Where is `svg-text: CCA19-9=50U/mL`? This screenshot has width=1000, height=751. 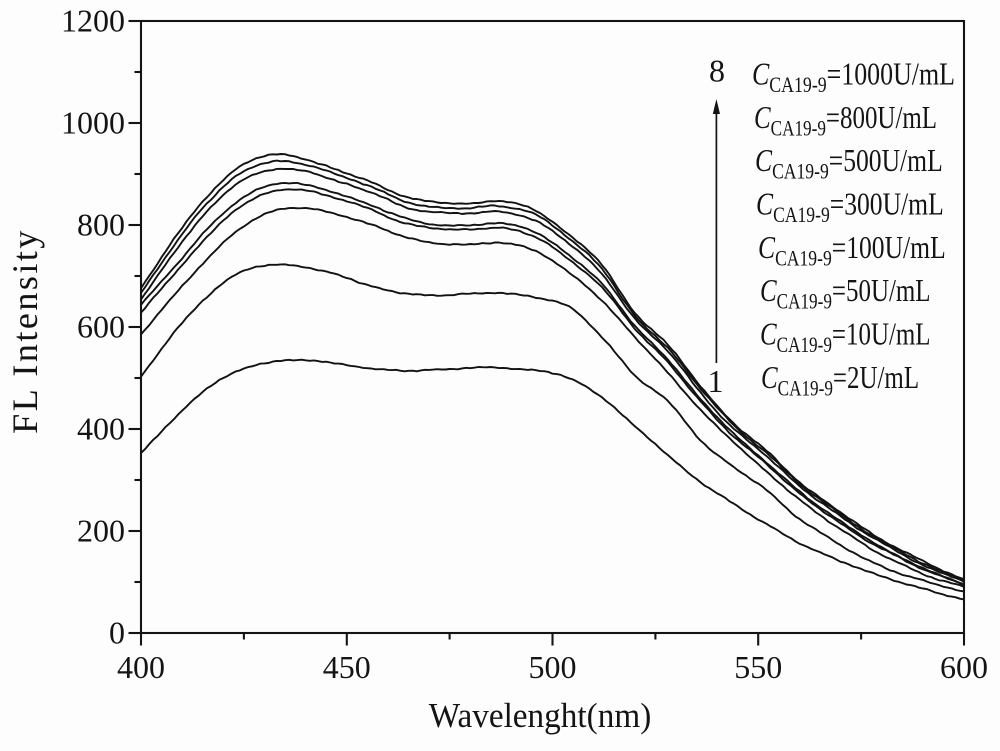 svg-text: CCA19-9=50U/mL is located at coordinates (845, 293).